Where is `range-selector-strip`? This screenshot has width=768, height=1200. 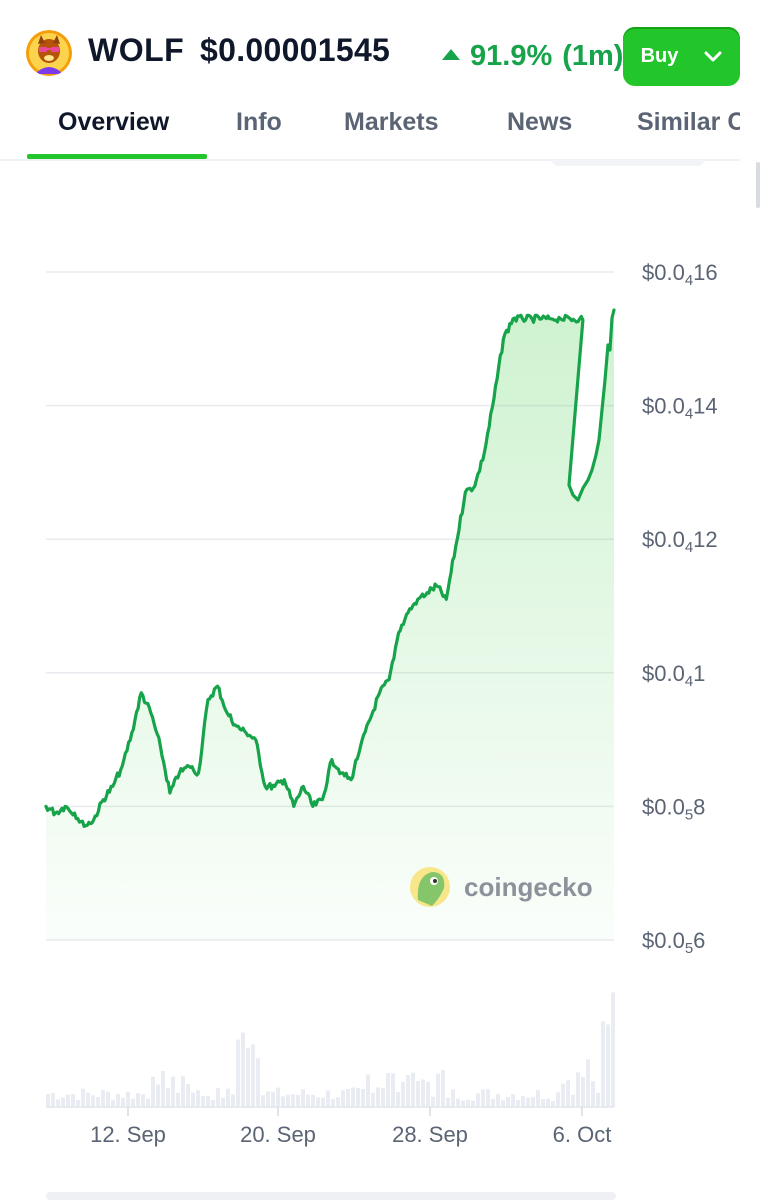 range-selector-strip is located at coordinates (331, 1196).